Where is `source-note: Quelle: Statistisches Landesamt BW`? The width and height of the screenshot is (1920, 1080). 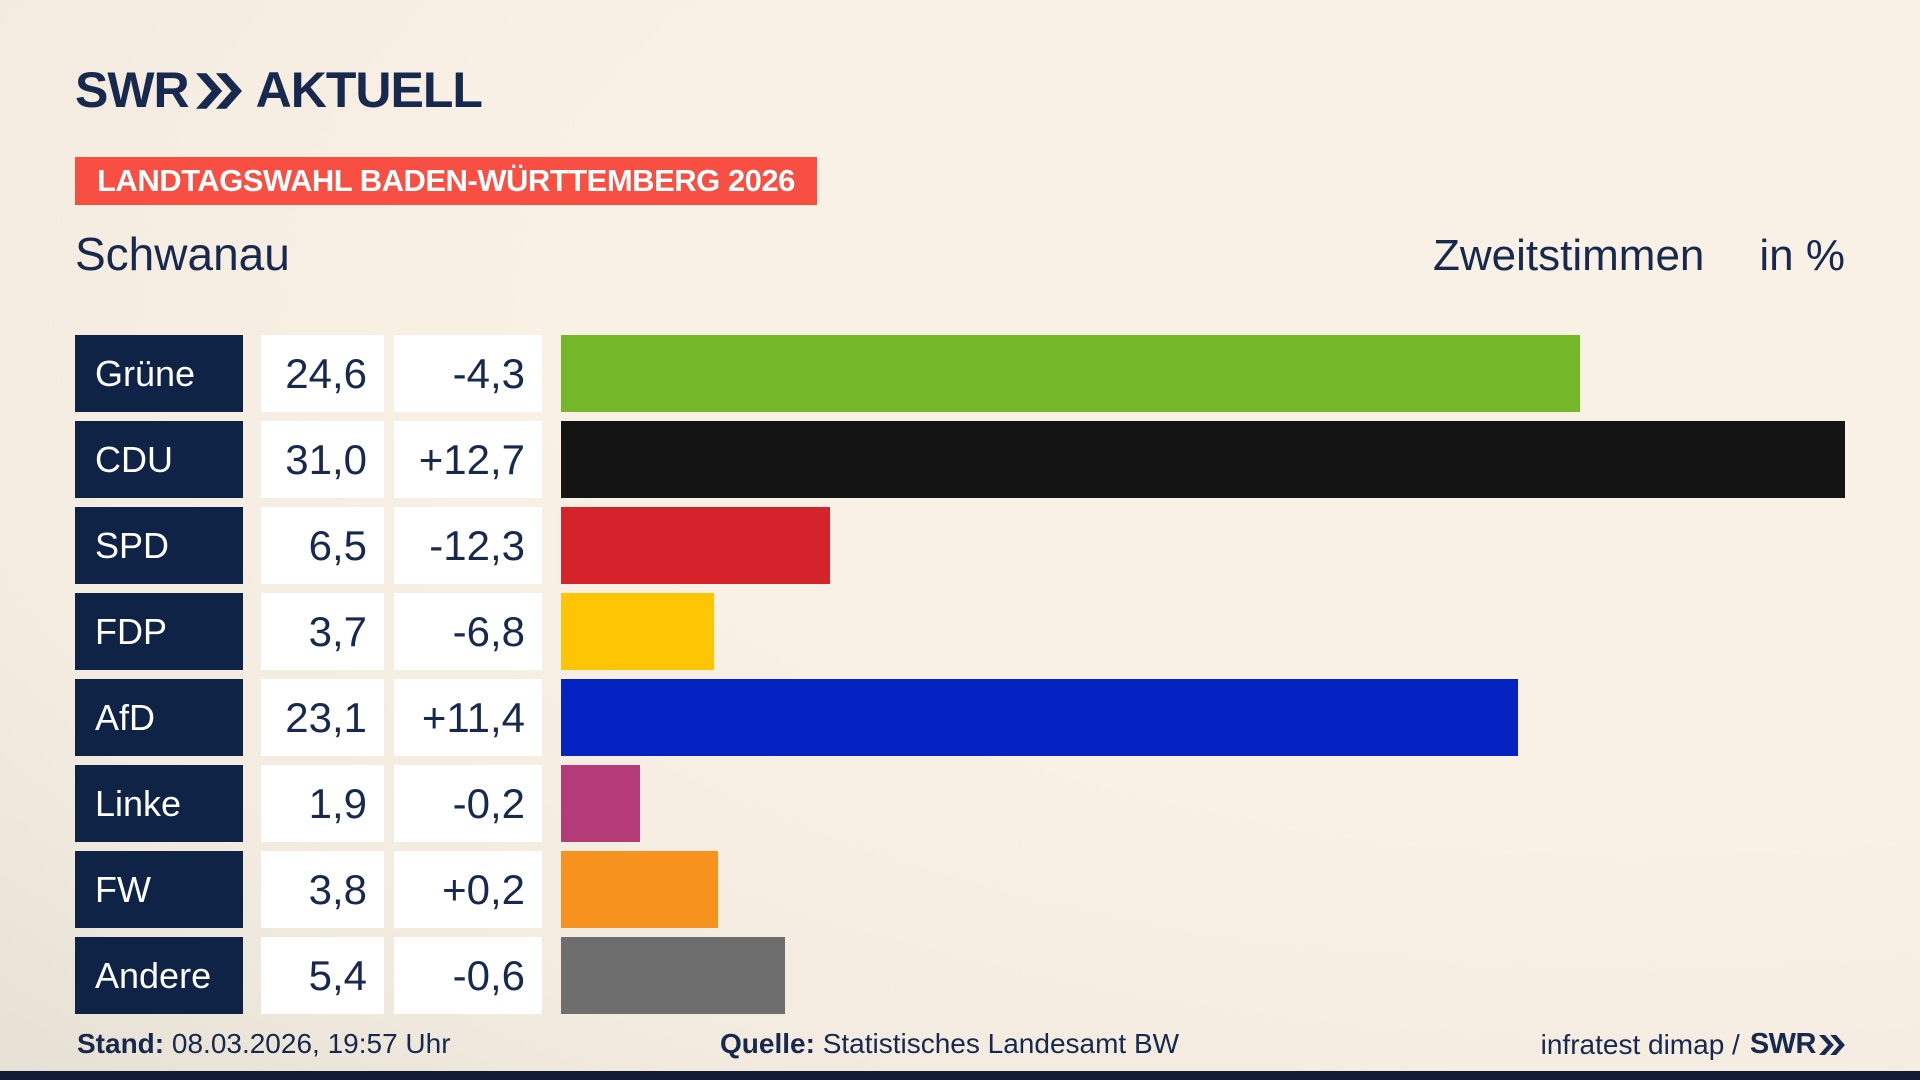
source-note: Quelle: Statistisches Landesamt BW is located at coordinates (949, 1044).